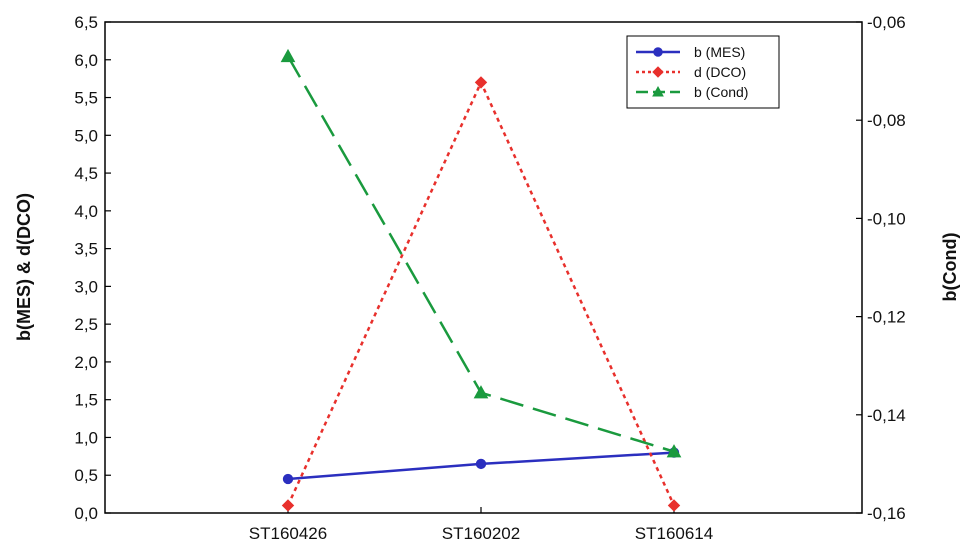 Image resolution: width=972 pixels, height=544 pixels. Describe the element at coordinates (886, 513) in the screenshot. I see `right-tick-label: -0,16` at that location.